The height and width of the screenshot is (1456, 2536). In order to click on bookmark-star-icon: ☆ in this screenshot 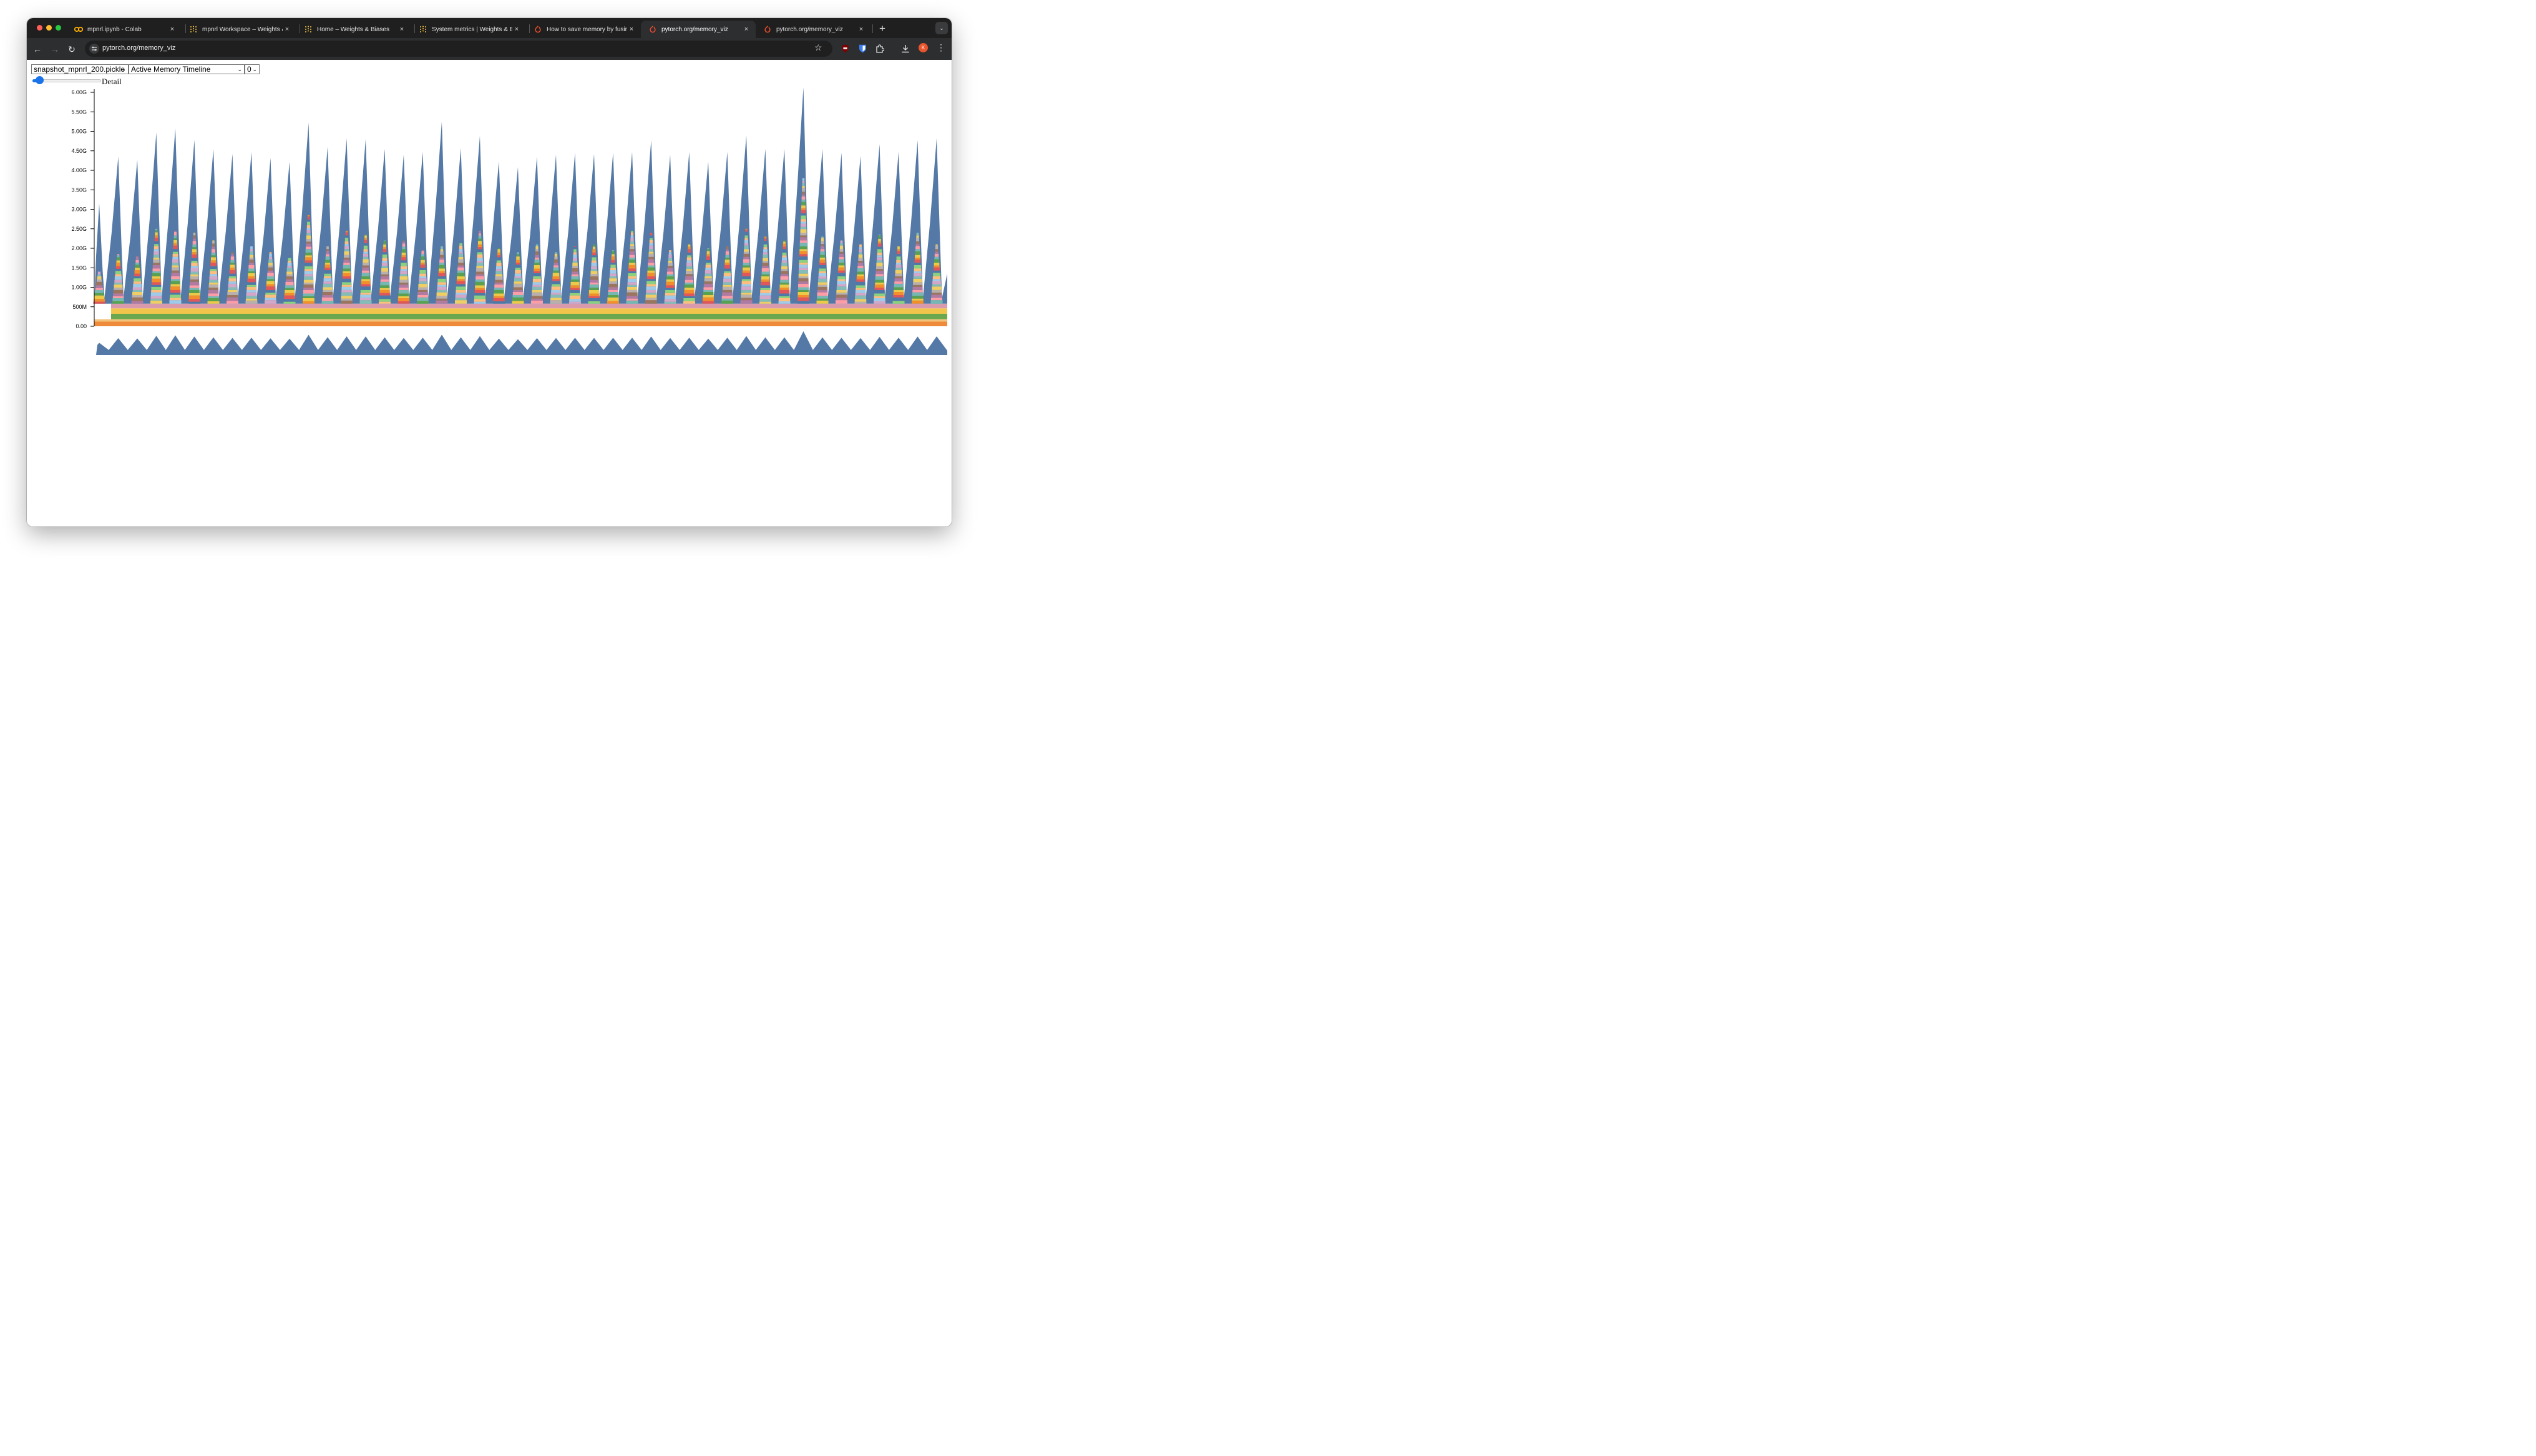, I will do `click(818, 47)`.